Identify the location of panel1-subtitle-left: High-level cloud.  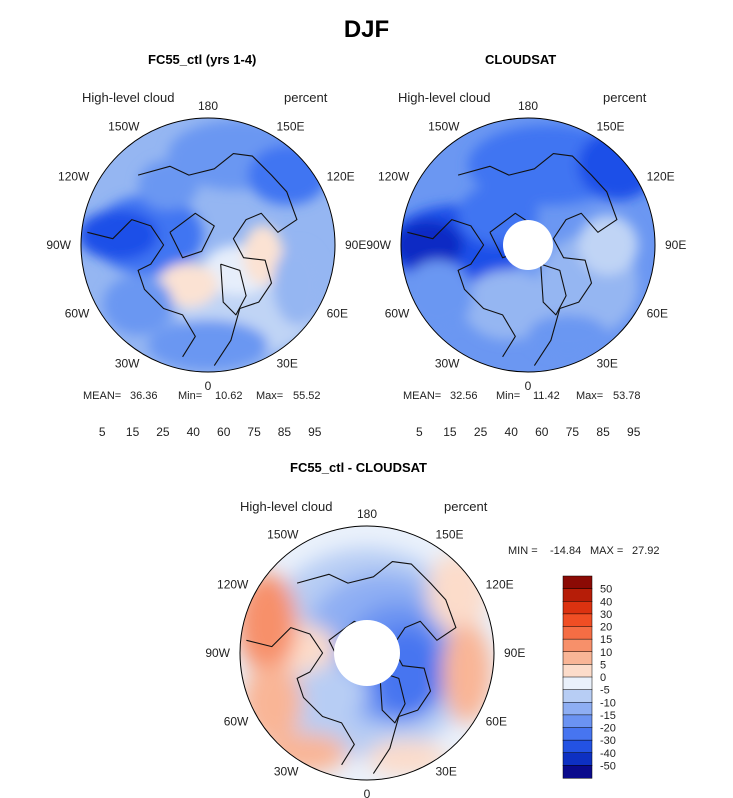
(128, 97).